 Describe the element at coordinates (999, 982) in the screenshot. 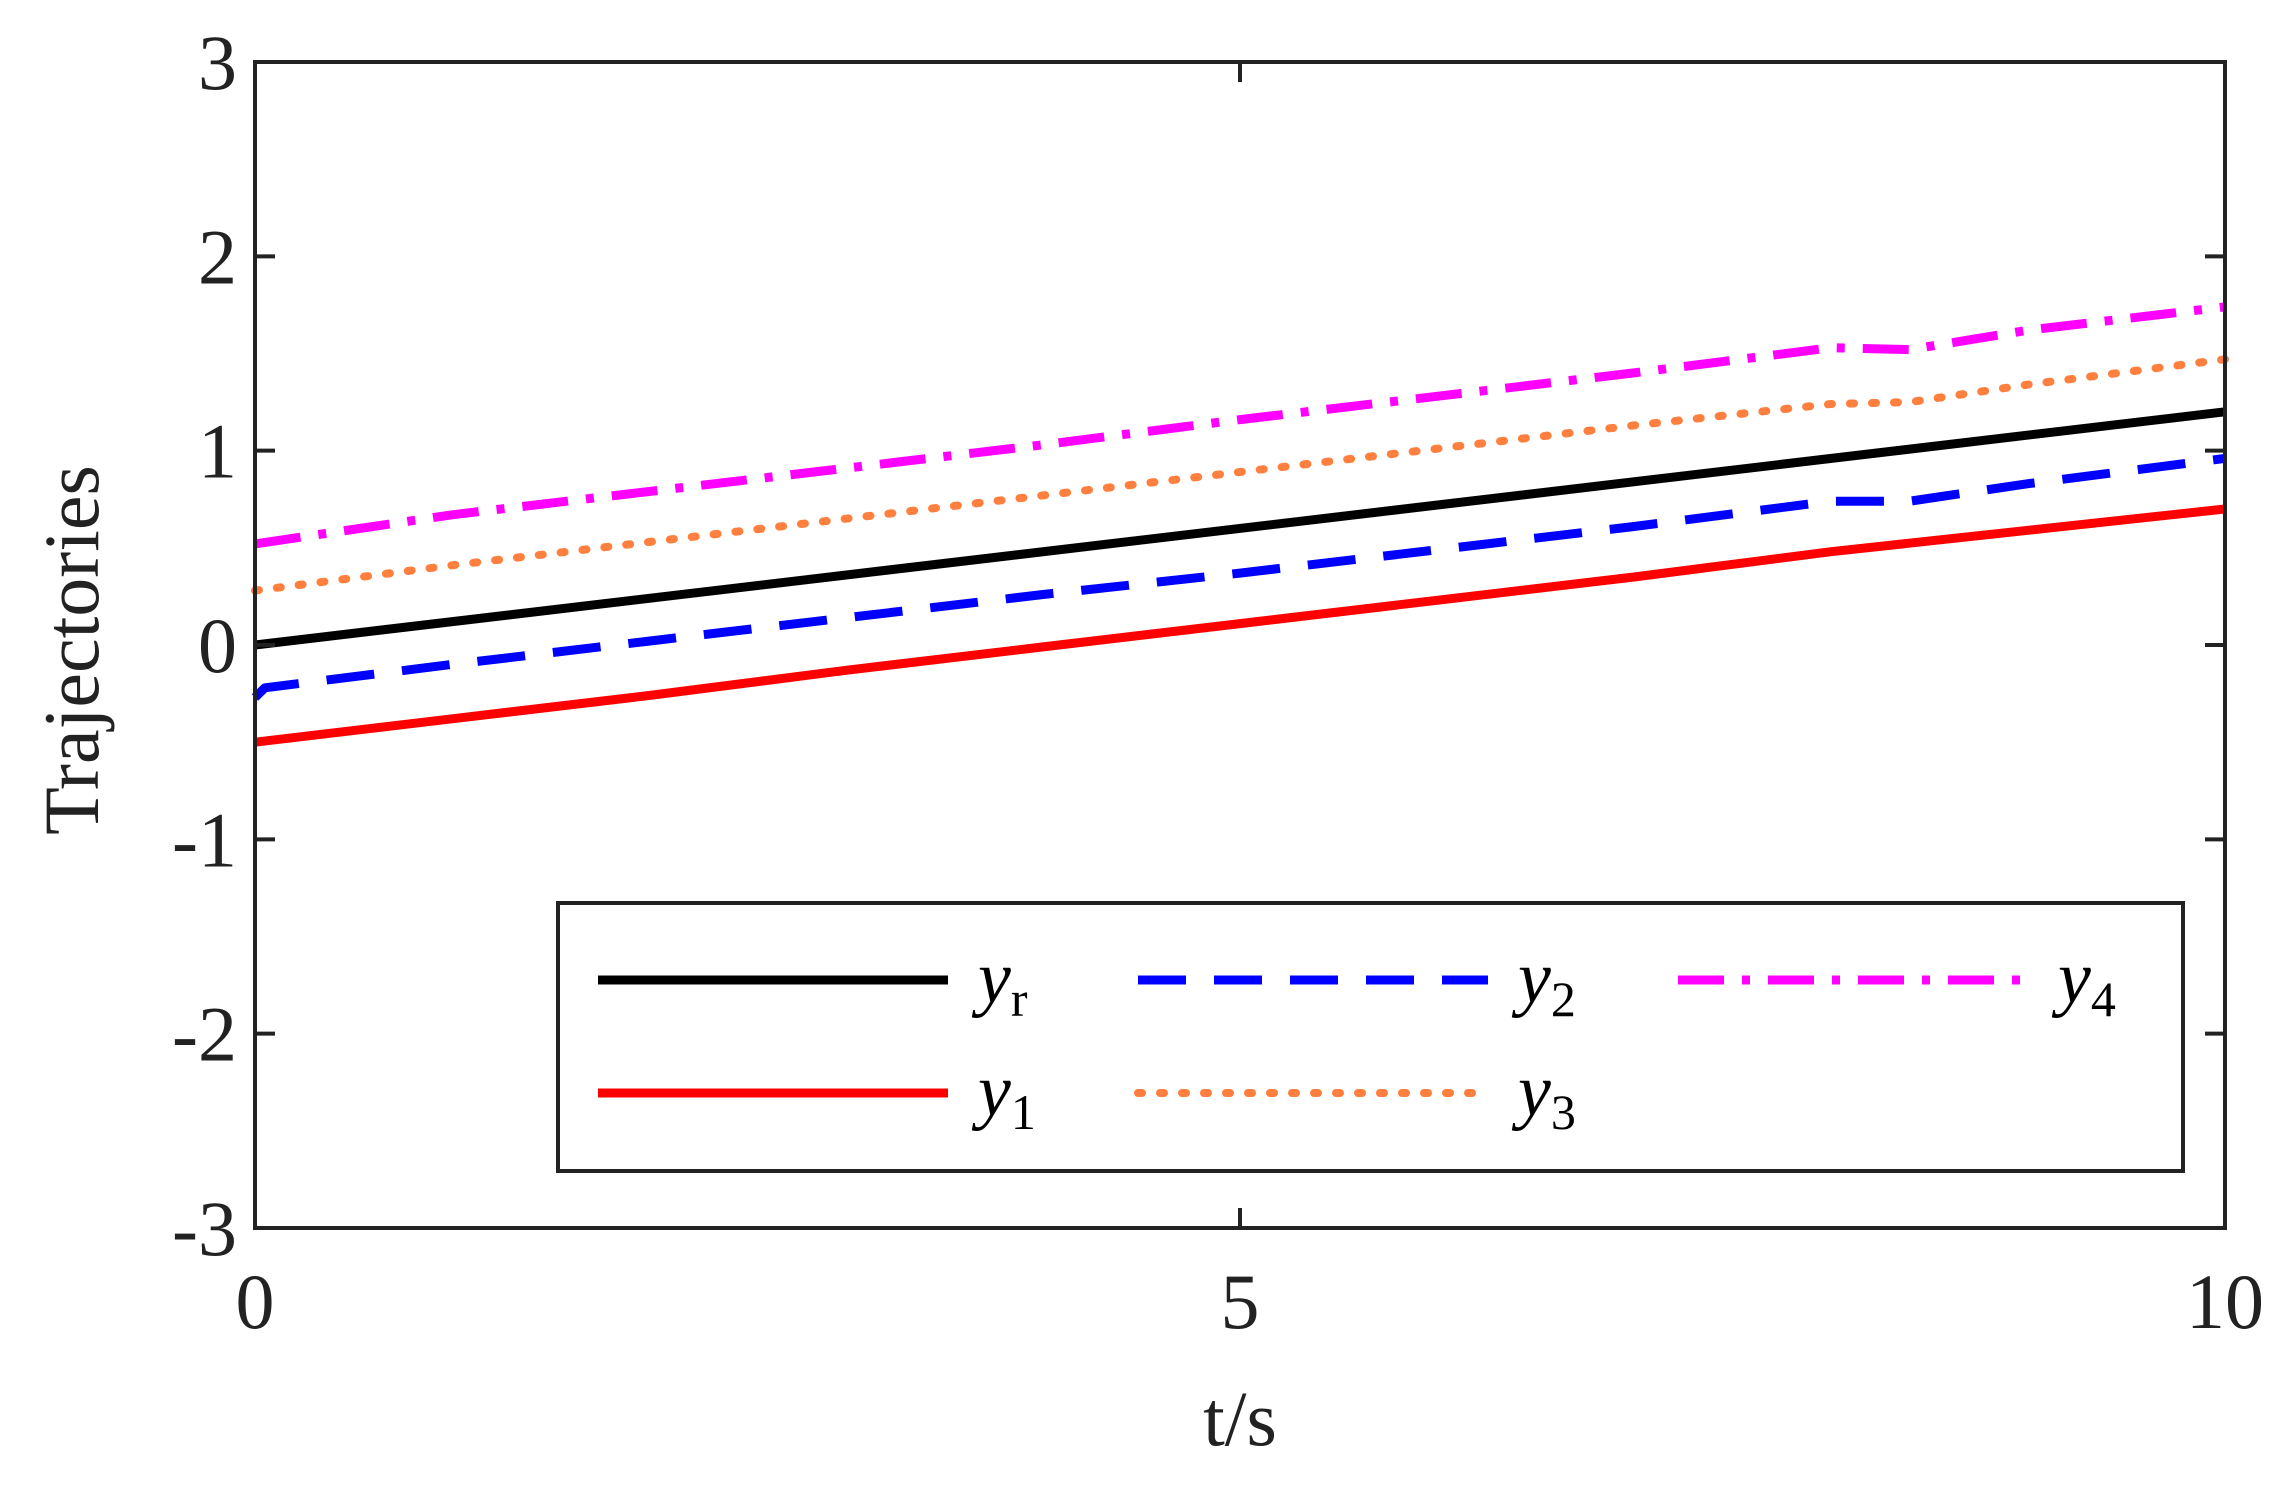

I see `legend-label-yr: yr` at that location.